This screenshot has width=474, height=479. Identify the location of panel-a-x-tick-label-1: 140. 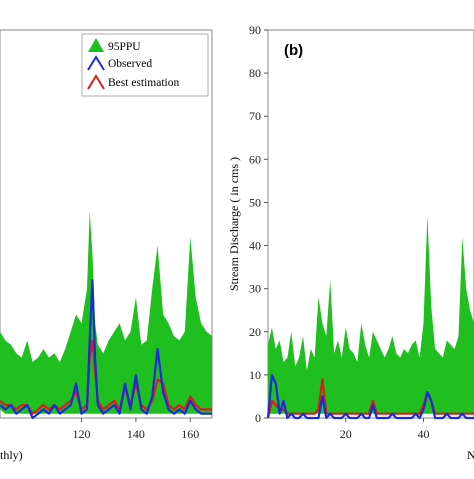
(136, 434).